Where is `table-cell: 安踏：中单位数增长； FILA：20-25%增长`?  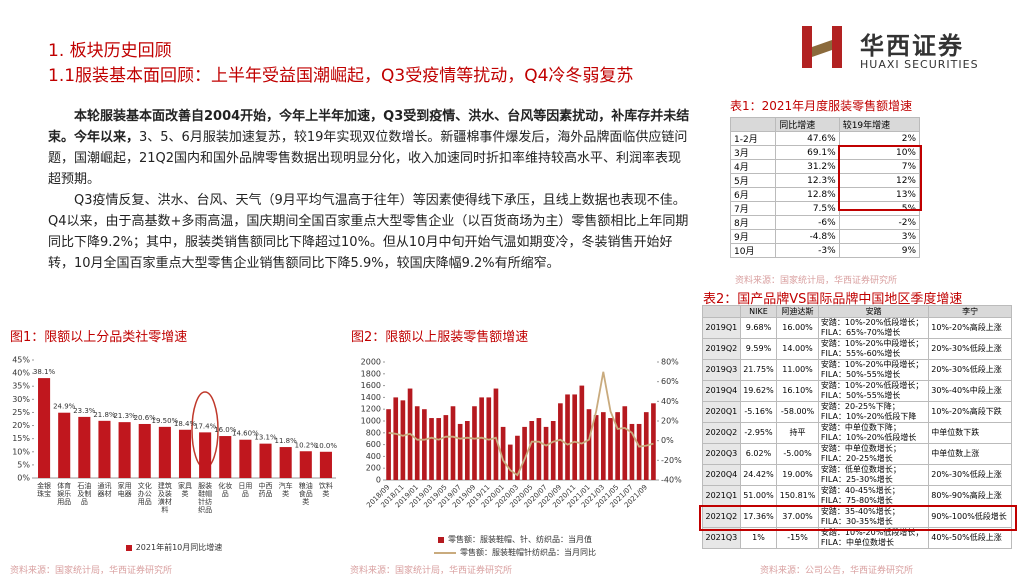 table-cell: 安踏：中单位数增长； FILA：20-25%增长 is located at coordinates (873, 454).